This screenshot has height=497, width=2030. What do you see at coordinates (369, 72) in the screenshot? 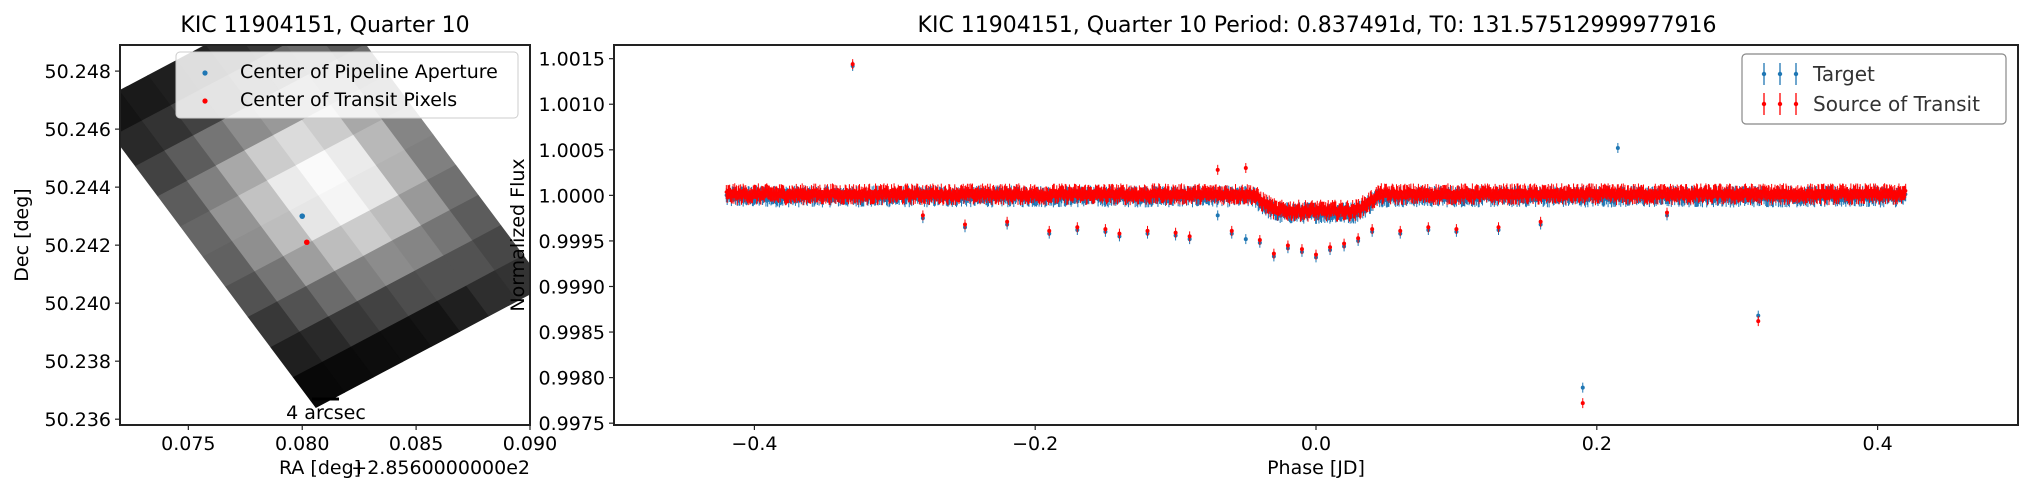
I see `legend-label-pipeline: Center of Pipeline Aperture` at bounding box center [369, 72].